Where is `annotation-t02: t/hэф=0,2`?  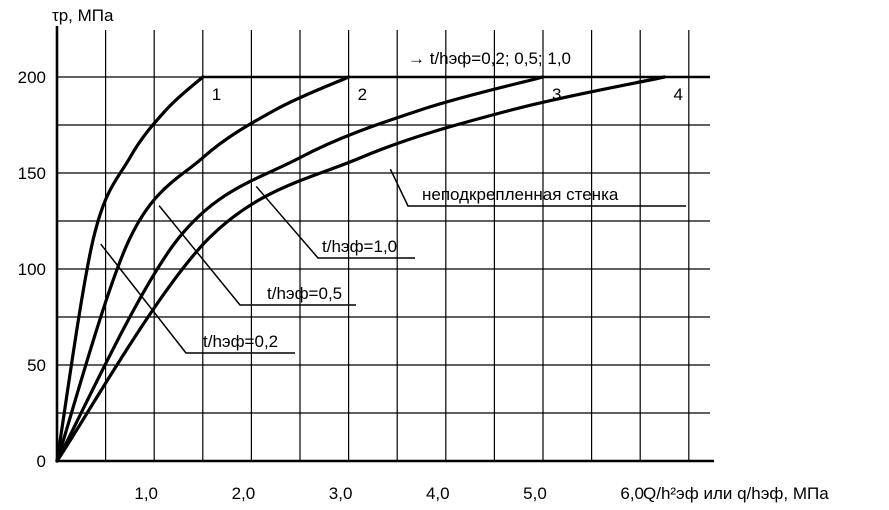 annotation-t02: t/hэф=0,2 is located at coordinates (240, 341).